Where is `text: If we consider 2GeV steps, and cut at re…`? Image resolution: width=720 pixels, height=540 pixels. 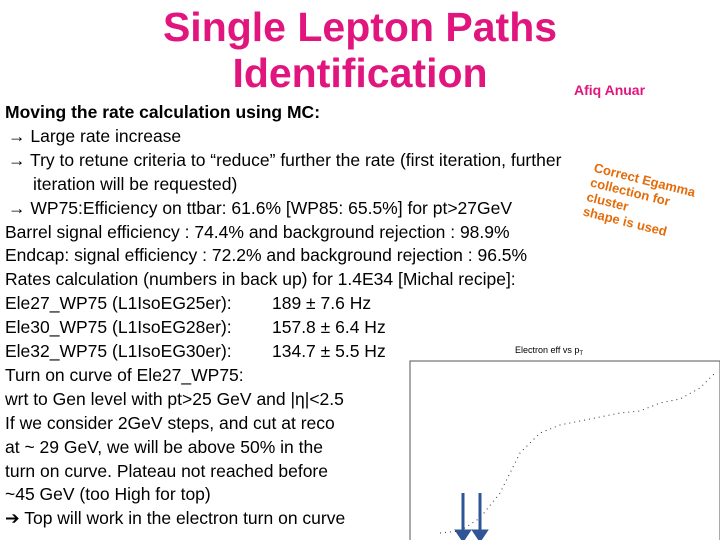 text: If we consider 2GeV steps, and cut at re… is located at coordinates (170, 422).